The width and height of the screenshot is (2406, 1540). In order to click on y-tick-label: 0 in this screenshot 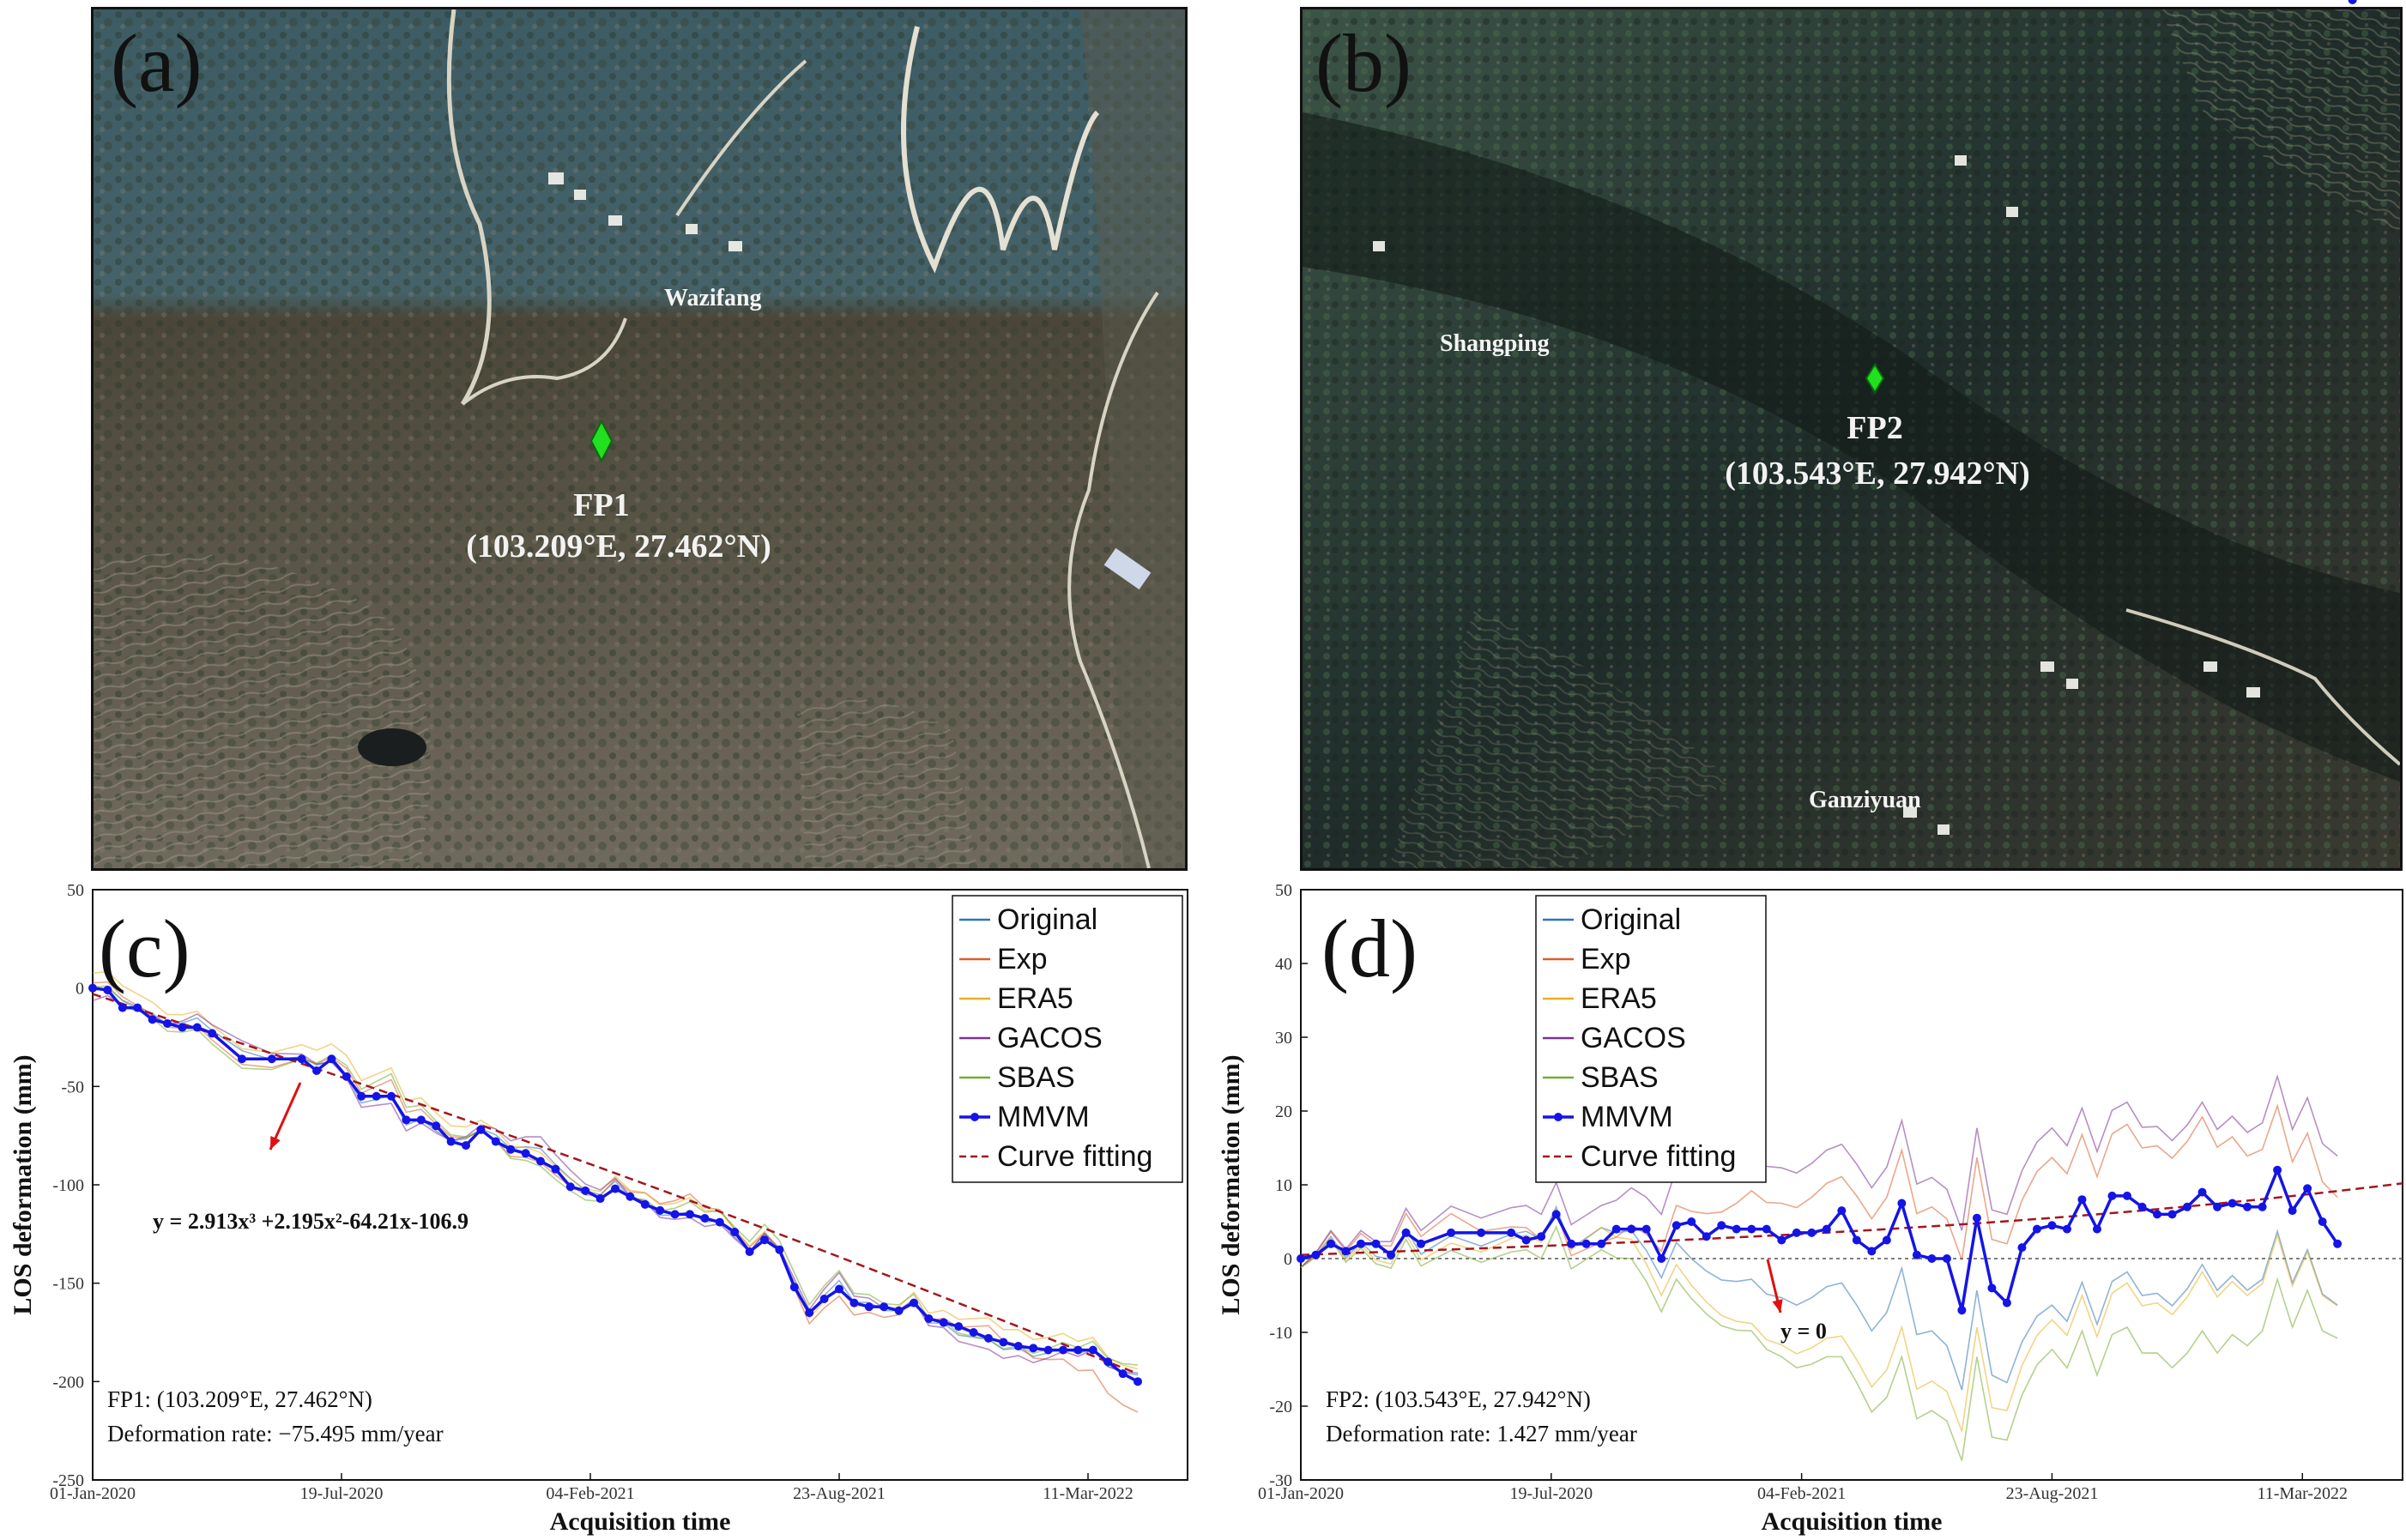, I will do `click(80, 989)`.